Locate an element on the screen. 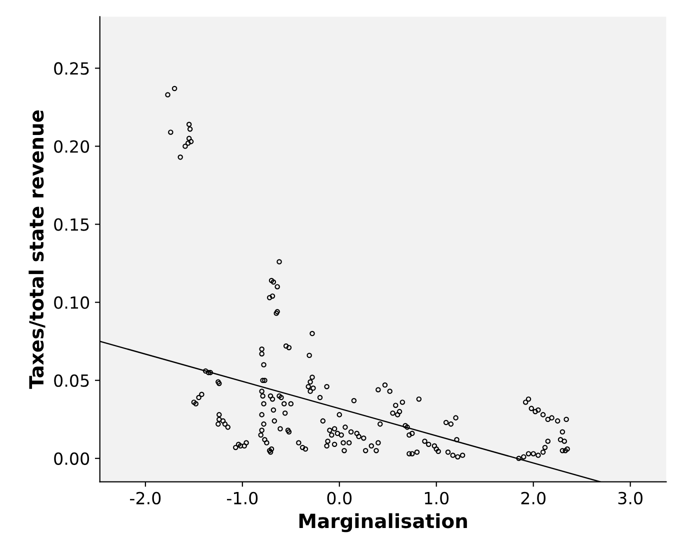 The height and width of the screenshot is (557, 684). x-axis-title: Marginalisation is located at coordinates (383, 522).